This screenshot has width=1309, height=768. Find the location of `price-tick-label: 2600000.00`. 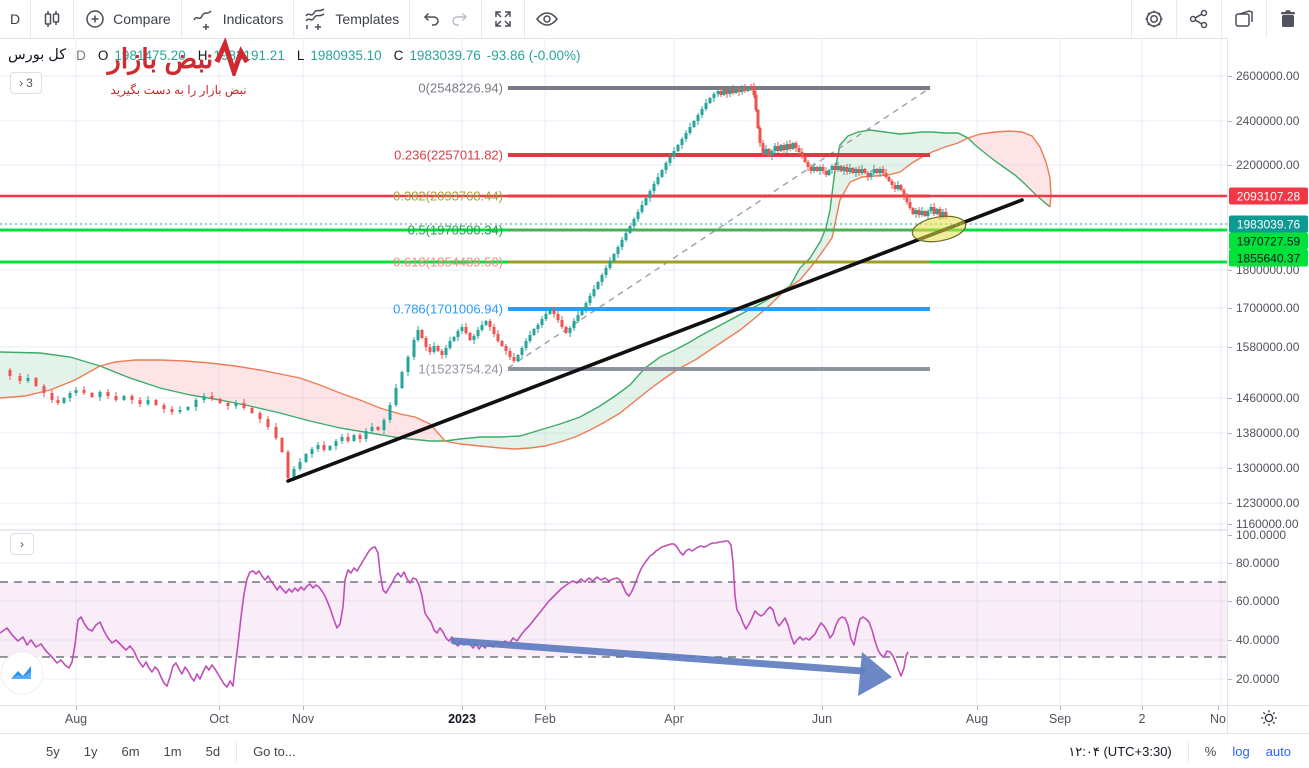

price-tick-label: 2600000.00 is located at coordinates (1268, 76).